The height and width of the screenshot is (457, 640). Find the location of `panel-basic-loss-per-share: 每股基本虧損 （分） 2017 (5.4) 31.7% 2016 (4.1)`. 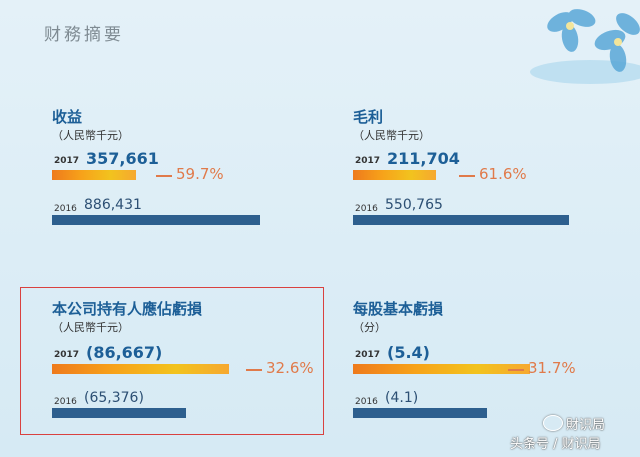

panel-basic-loss-per-share: 每股基本虧損 （分） 2017 (5.4) 31.7% 2016 (4.1) is located at coordinates (493, 368).